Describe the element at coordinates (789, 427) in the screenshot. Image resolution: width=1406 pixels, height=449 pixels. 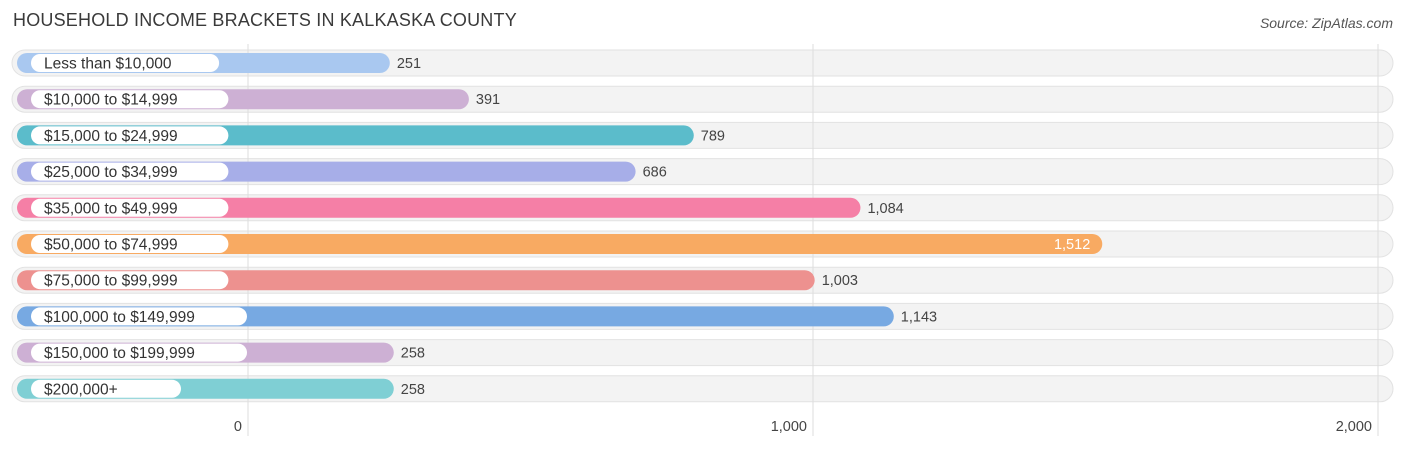
I see `tick-label: 1,000` at that location.